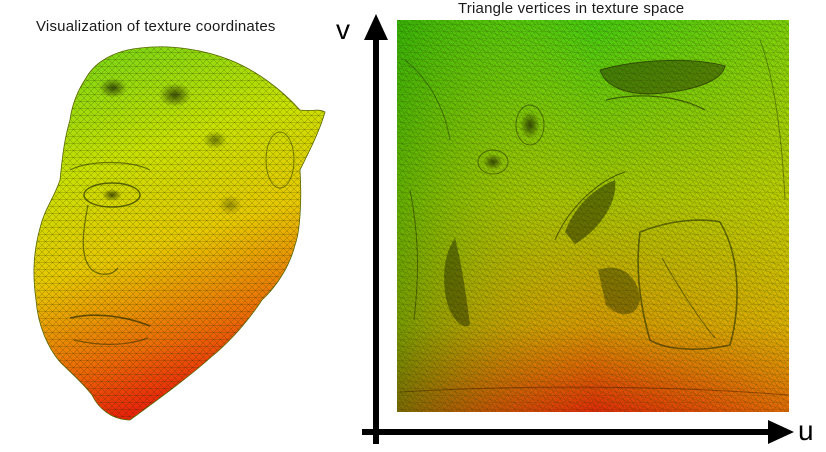  I want to click on right-caption: Triangle vertices in texture space, so click(571, 8).